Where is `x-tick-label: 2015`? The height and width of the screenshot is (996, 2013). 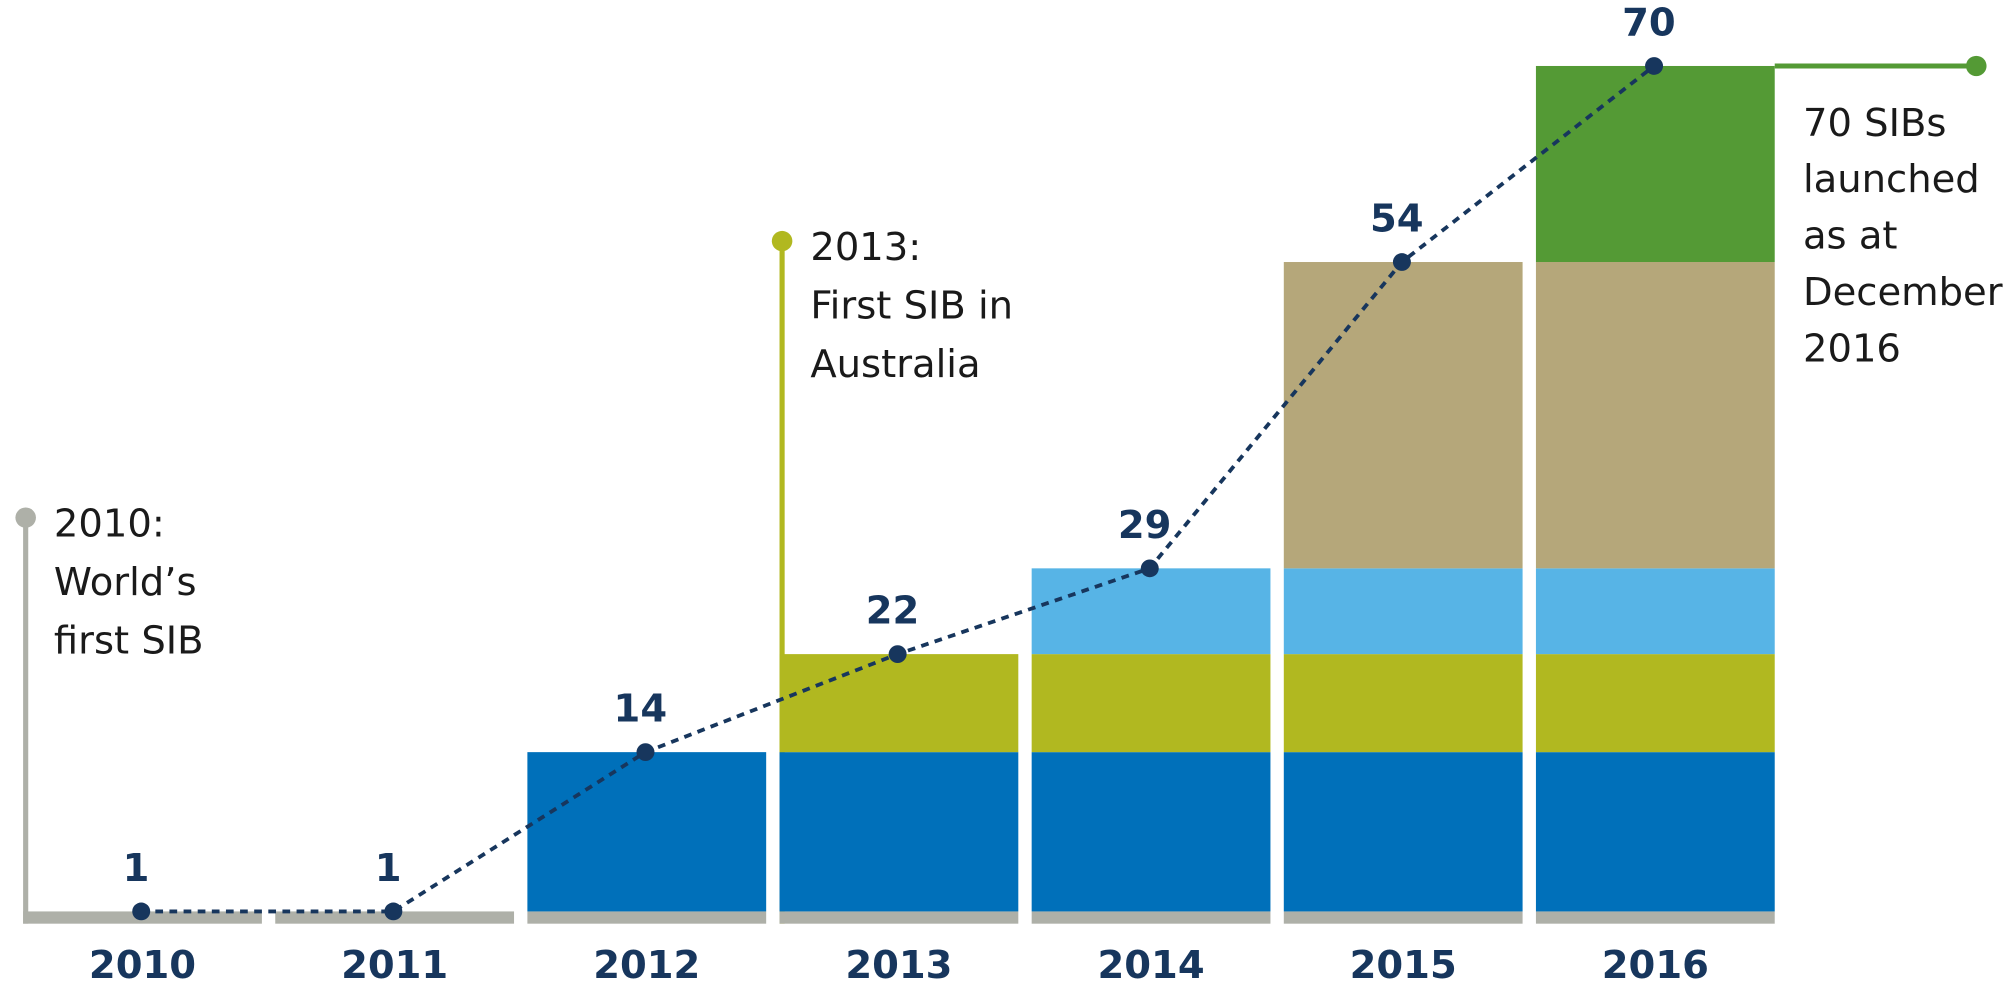
x-tick-label: 2015 is located at coordinates (1403, 965).